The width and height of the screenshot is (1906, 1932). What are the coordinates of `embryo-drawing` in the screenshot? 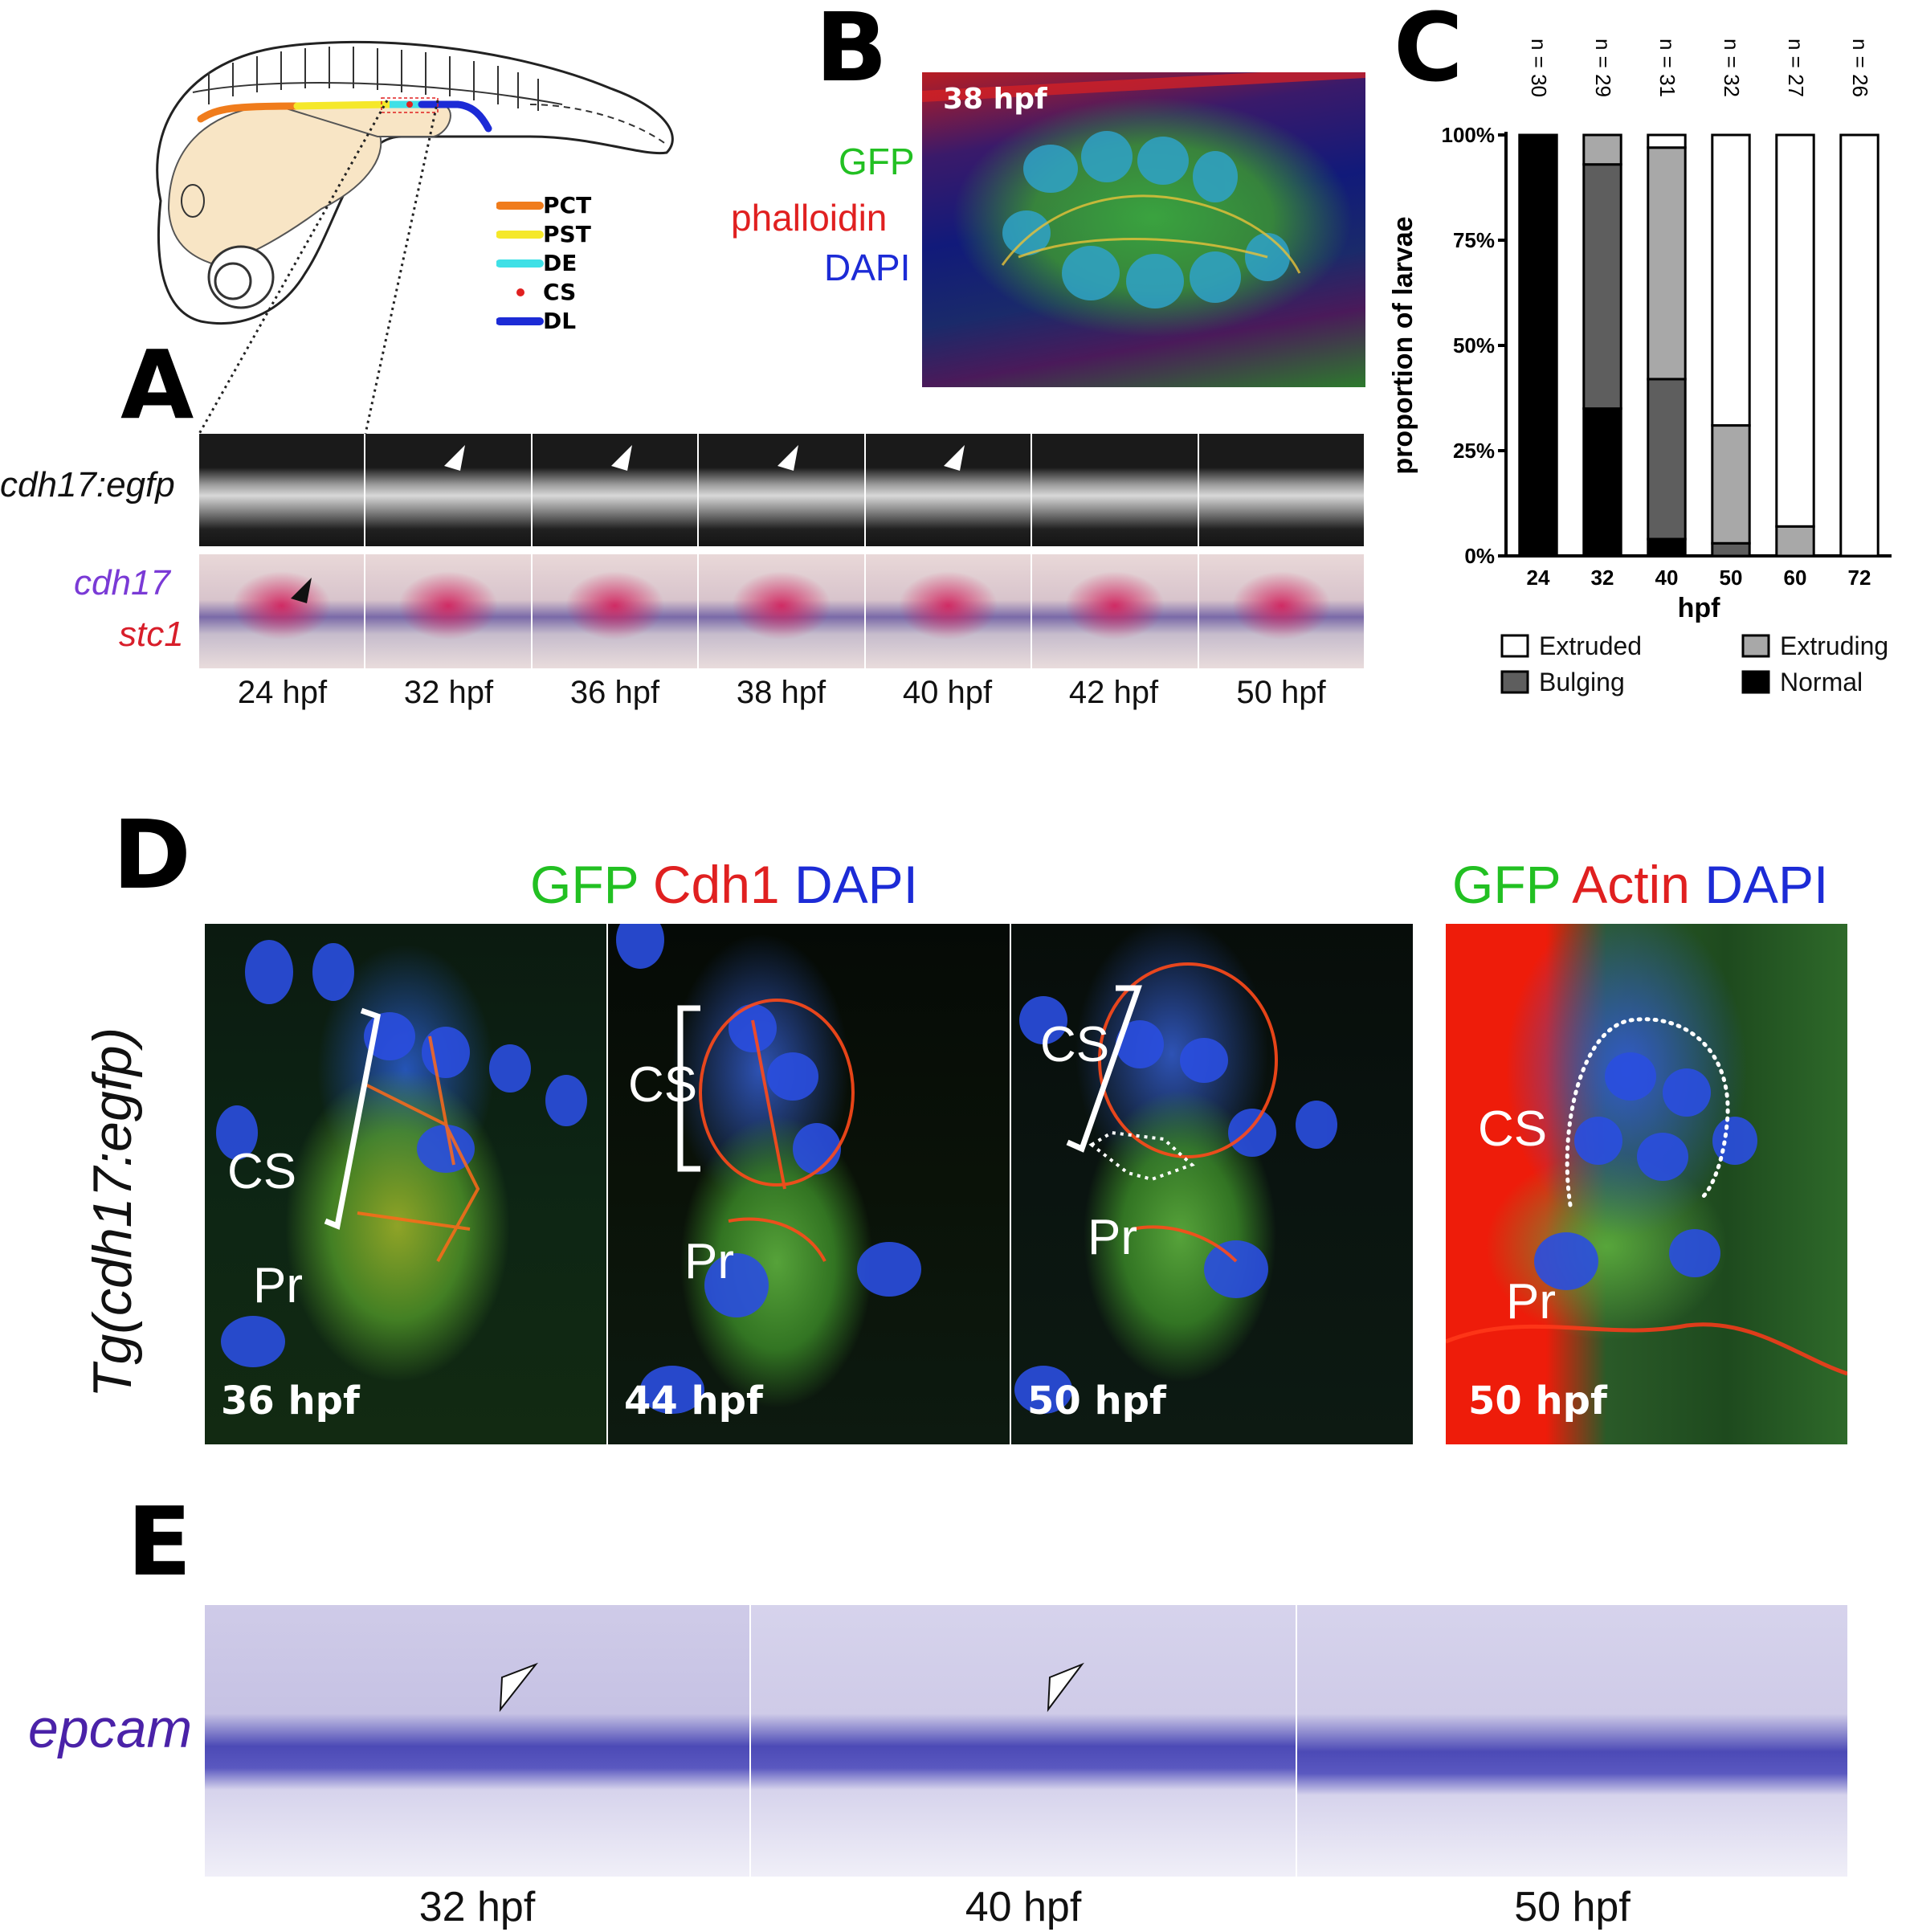 It's located at (415, 182).